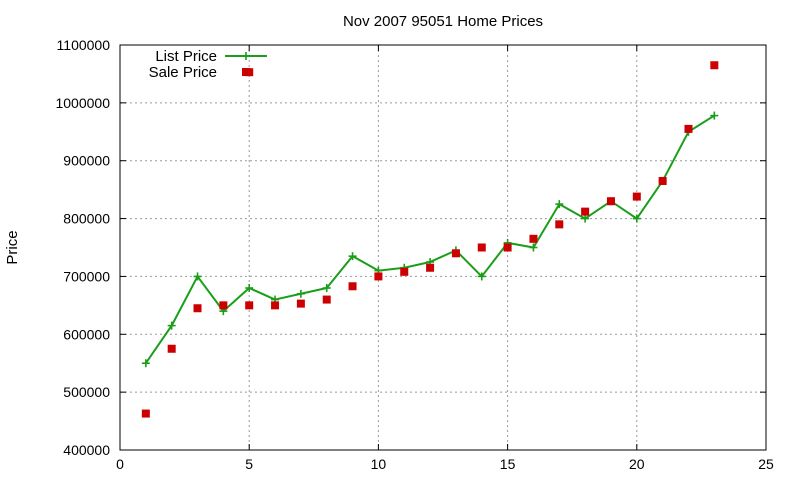 Image resolution: width=800 pixels, height=480 pixels. I want to click on x-tick-label: 25, so click(766, 464).